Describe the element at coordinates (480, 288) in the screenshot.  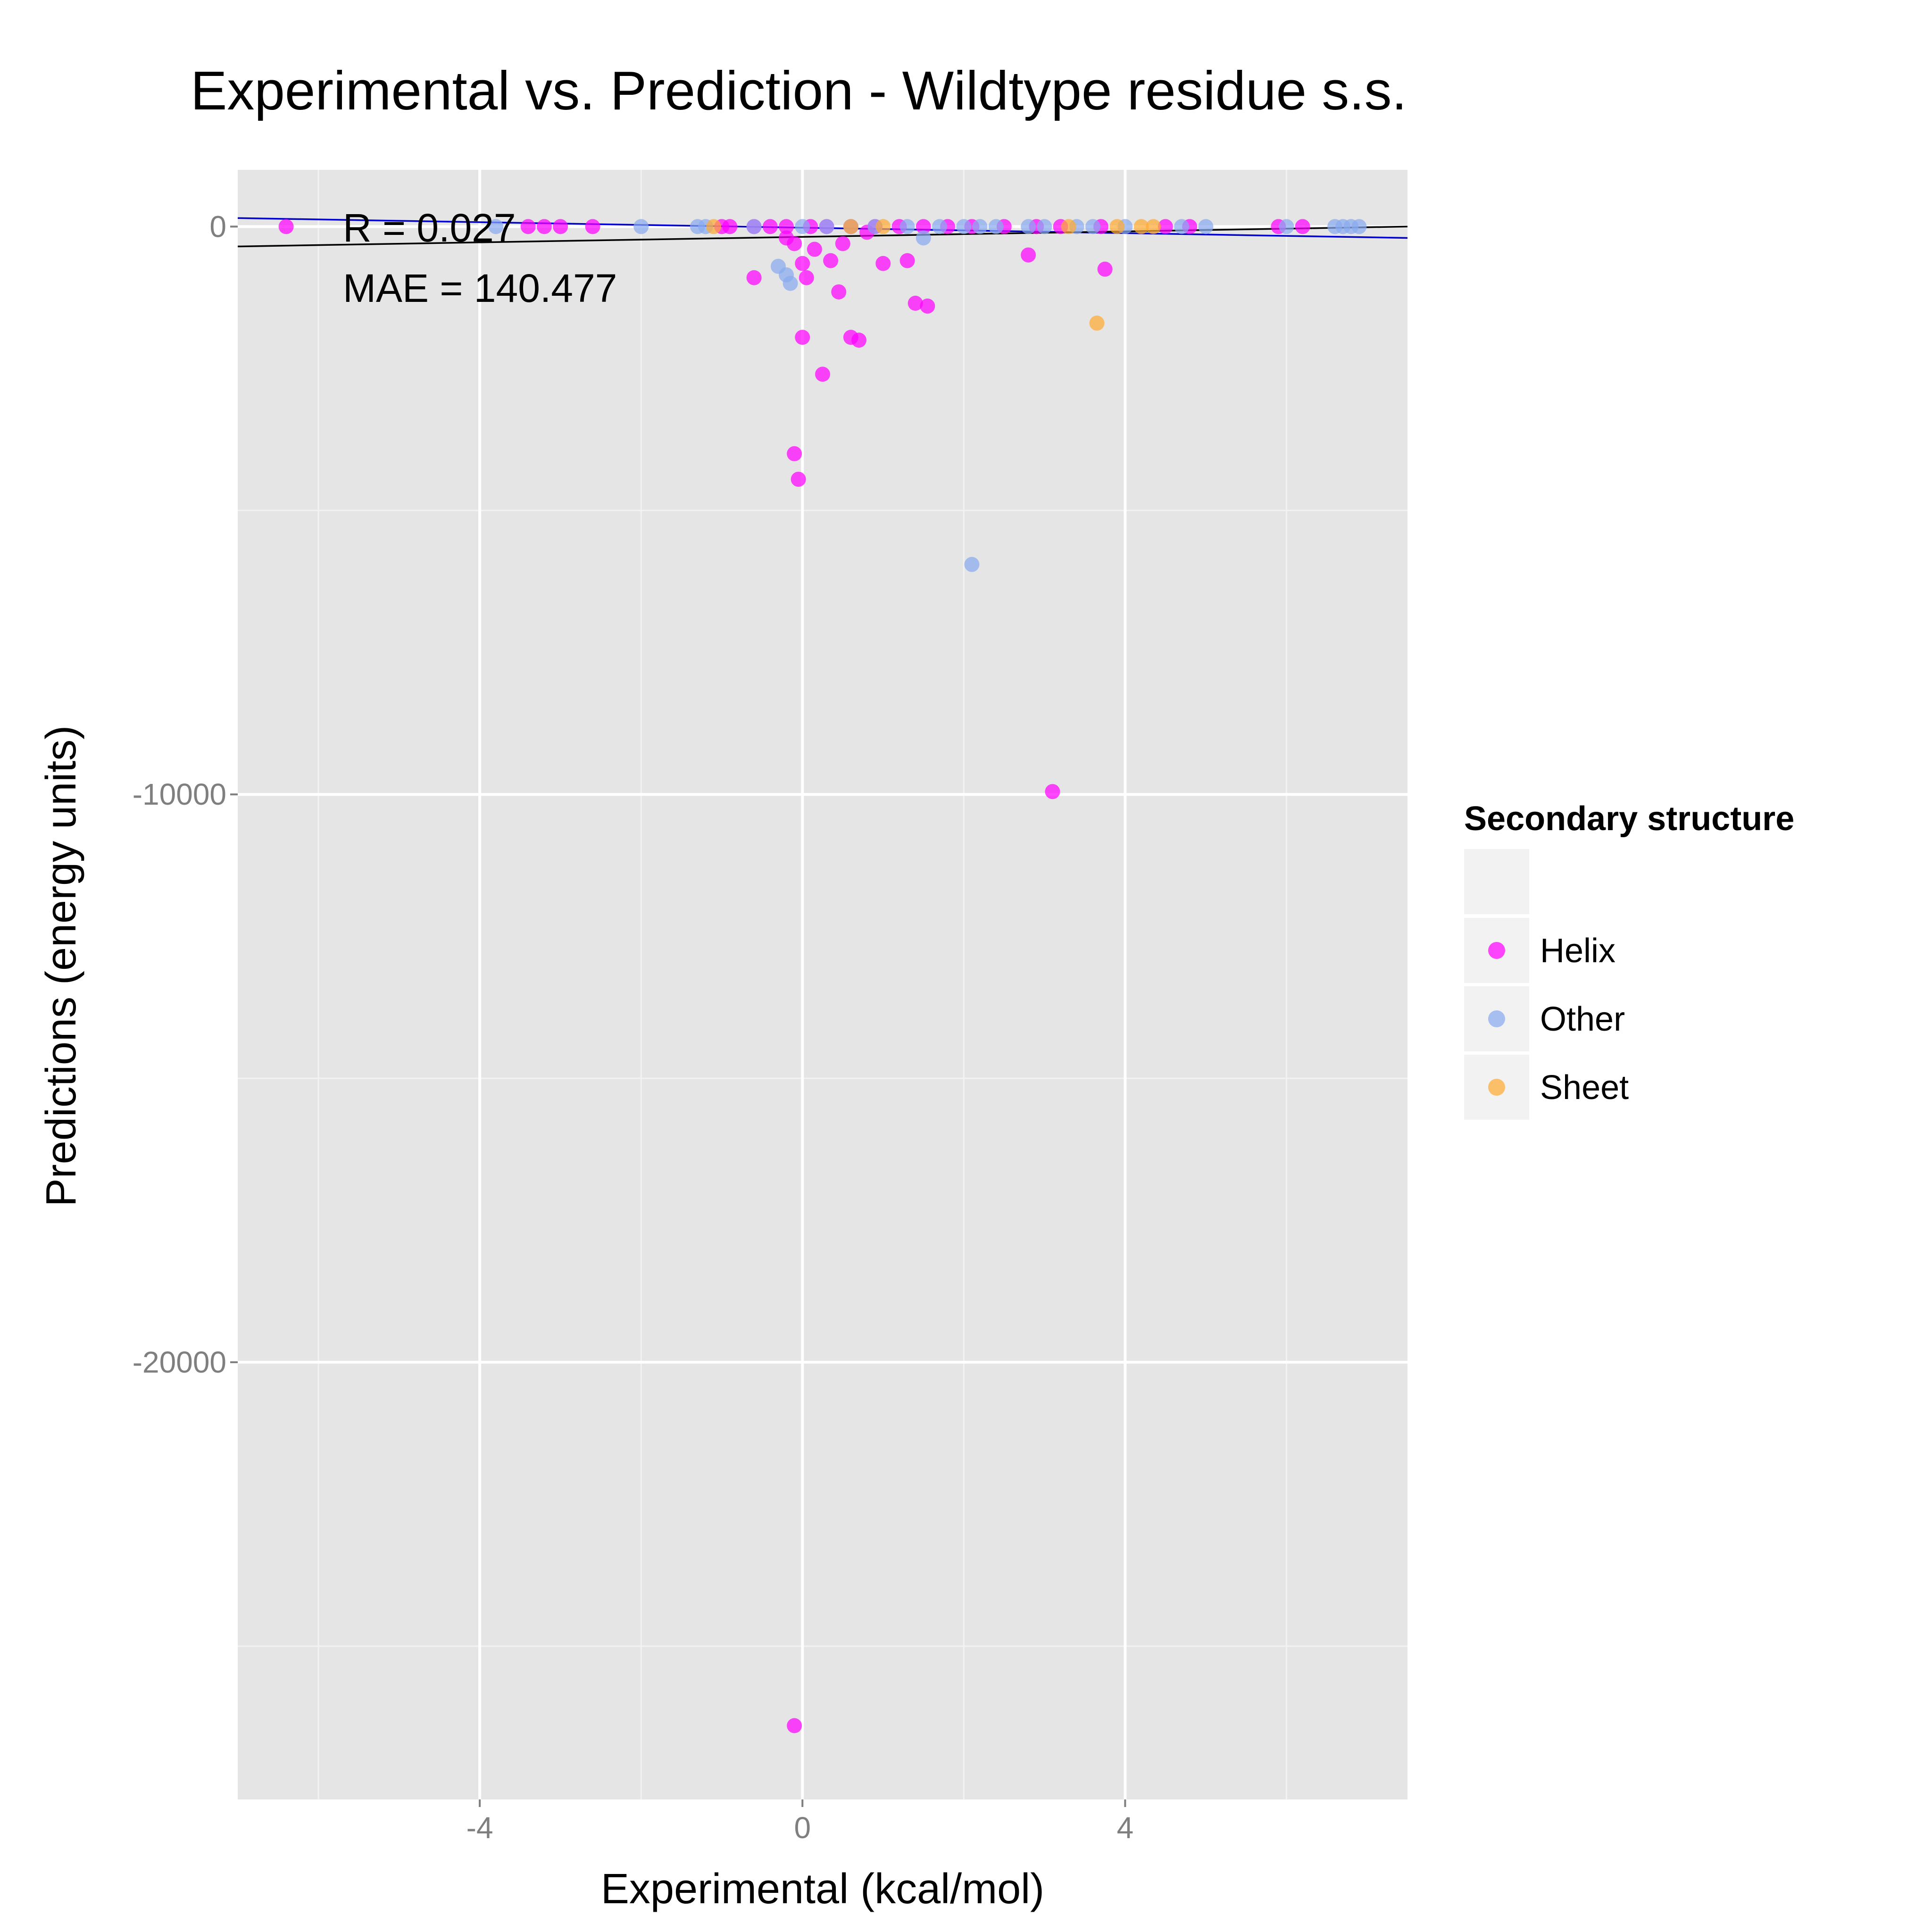
I see `mae-annotation: MAE = 140.477` at that location.